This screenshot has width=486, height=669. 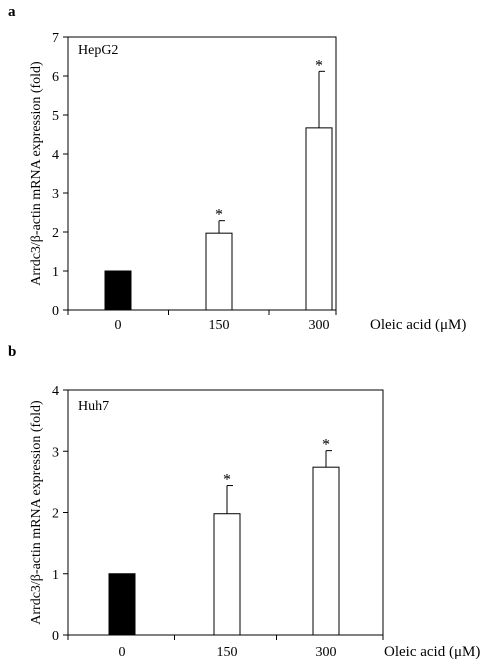 What do you see at coordinates (55, 116) in the screenshot?
I see `y-tick-label: 5` at bounding box center [55, 116].